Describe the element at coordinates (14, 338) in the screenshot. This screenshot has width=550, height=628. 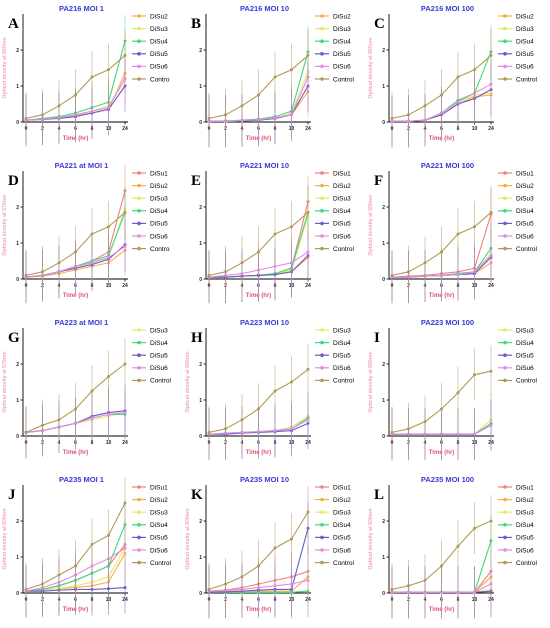
I see `panel-label: G` at that location.